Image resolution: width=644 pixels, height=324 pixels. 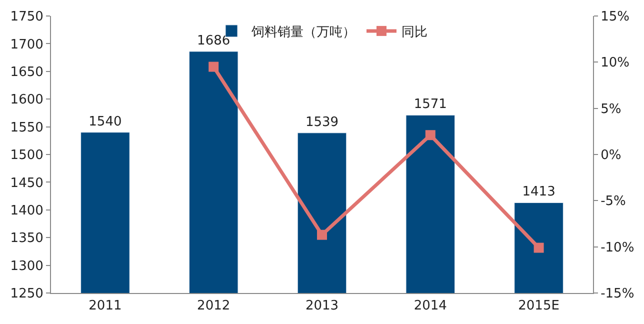 What do you see at coordinates (213, 40) in the screenshot?
I see `data-label: 1686` at bounding box center [213, 40].